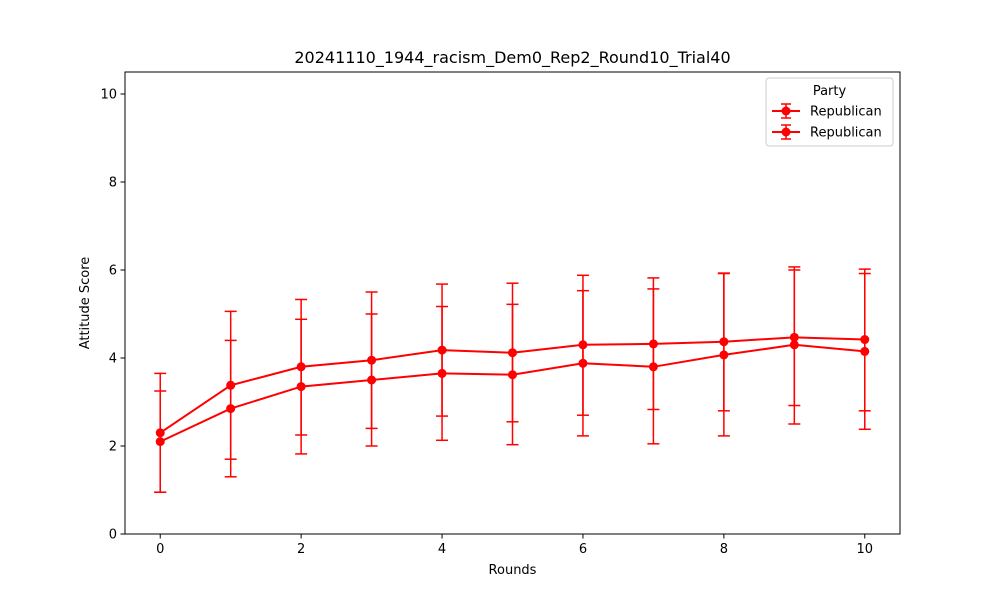  What do you see at coordinates (724, 549) in the screenshot?
I see `x-tick-label: 8` at bounding box center [724, 549].